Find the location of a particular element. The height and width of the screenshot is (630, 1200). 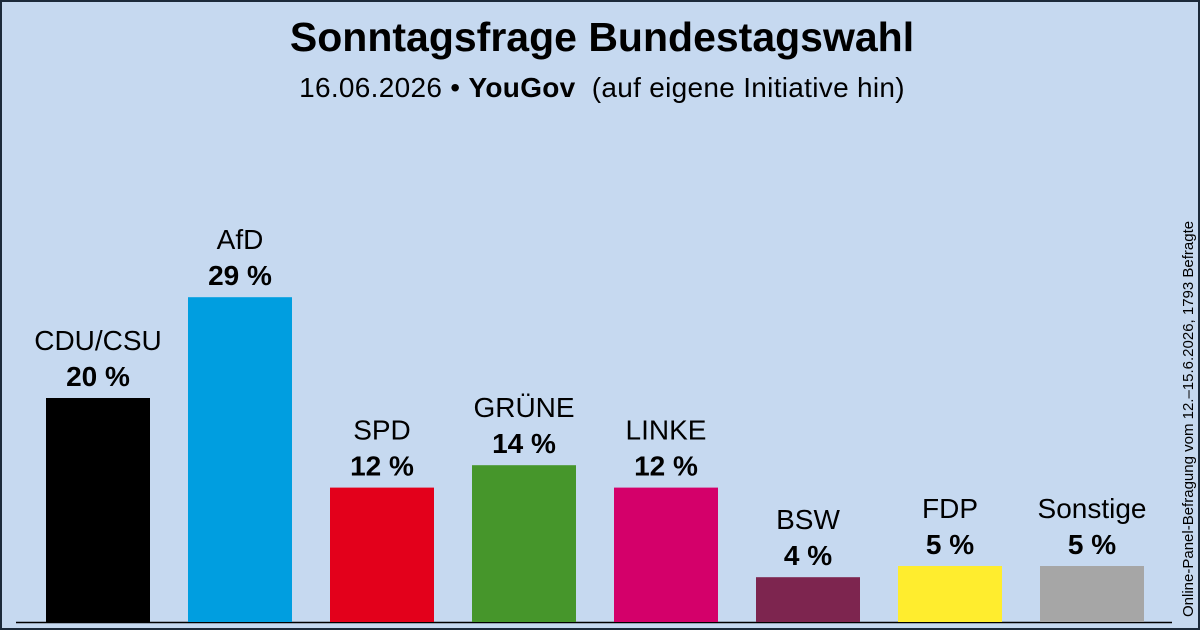

bar-bsw is located at coordinates (808, 599).